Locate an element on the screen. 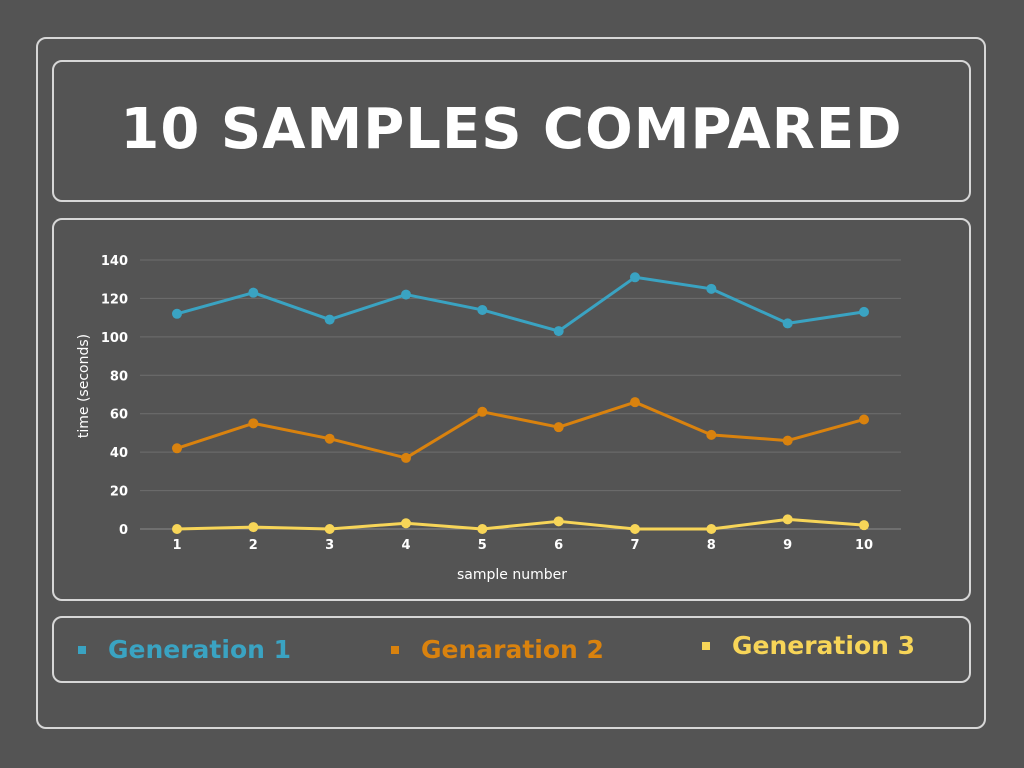 This screenshot has width=1024, height=768. legend-item-generation-3: Generation 3 is located at coordinates (808, 645).